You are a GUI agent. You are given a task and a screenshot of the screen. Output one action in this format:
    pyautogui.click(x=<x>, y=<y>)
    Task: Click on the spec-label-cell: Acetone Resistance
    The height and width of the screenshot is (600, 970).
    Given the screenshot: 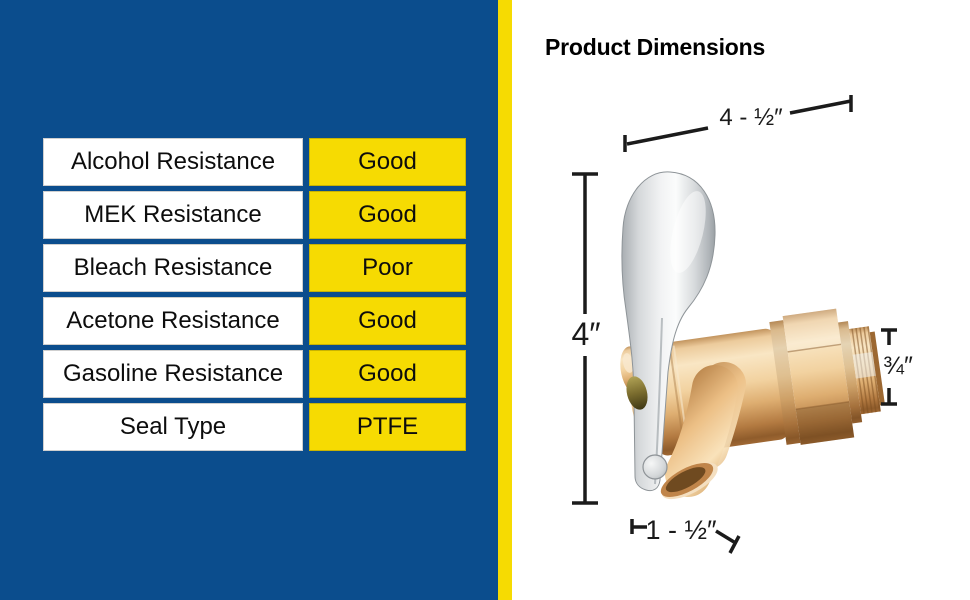 What is the action you would take?
    pyautogui.click(x=173, y=321)
    